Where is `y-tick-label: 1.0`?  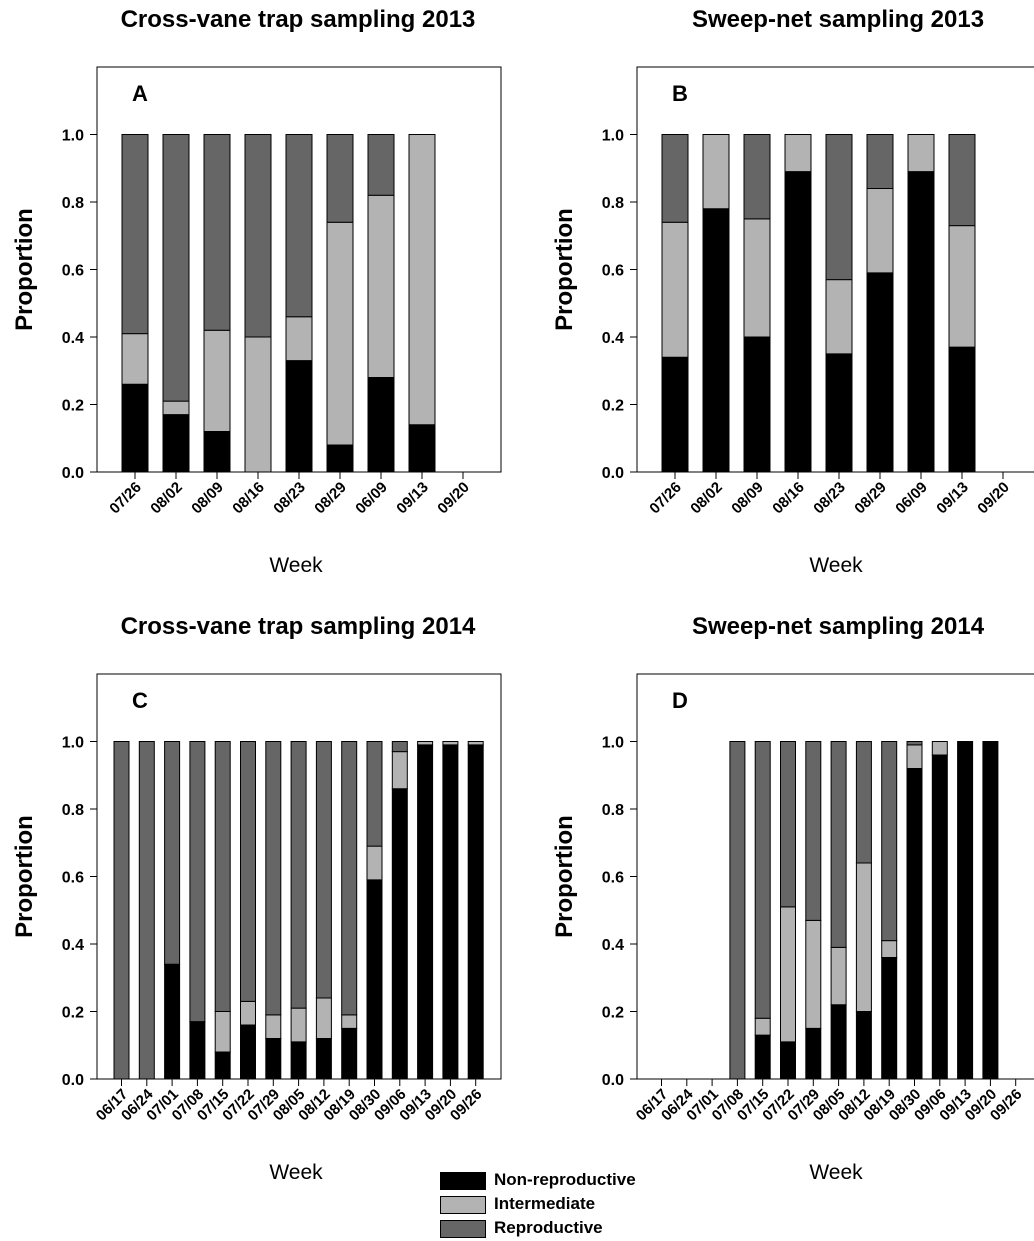 y-tick-label: 1.0 is located at coordinates (73, 743).